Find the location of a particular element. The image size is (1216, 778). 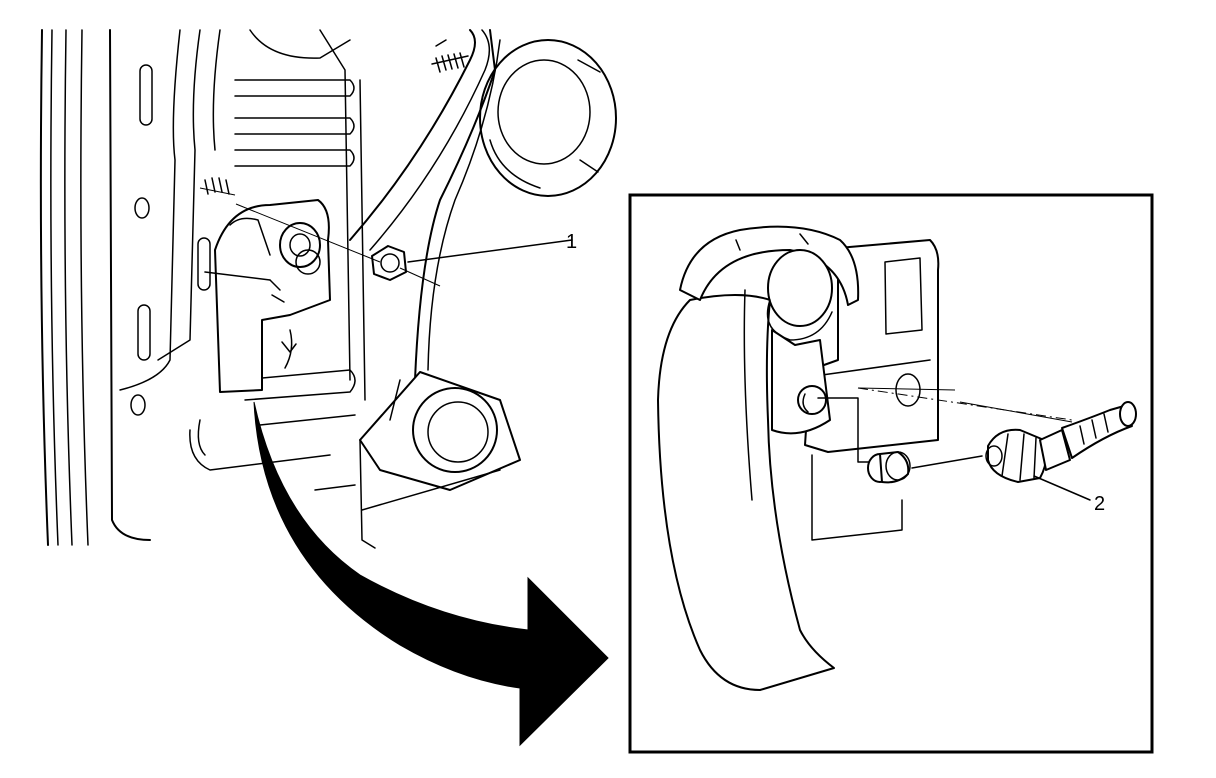

nut is located at coordinates (338, 245).